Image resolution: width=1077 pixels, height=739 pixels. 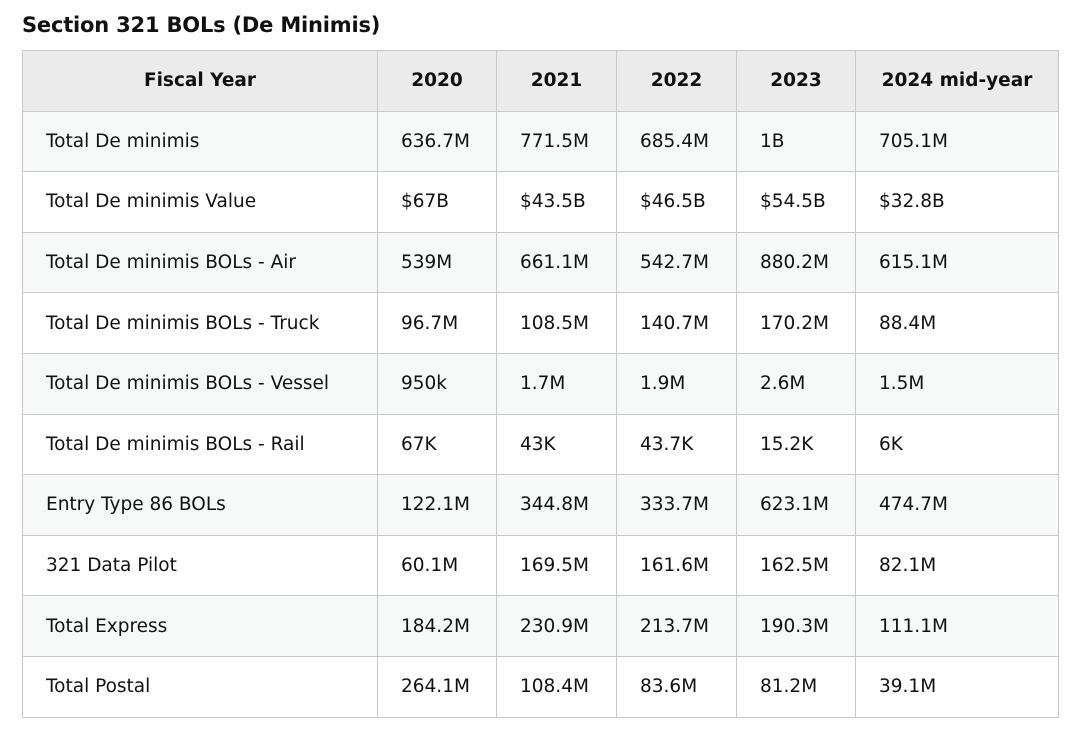 What do you see at coordinates (200, 141) in the screenshot?
I see `row-label: Total De minimis` at bounding box center [200, 141].